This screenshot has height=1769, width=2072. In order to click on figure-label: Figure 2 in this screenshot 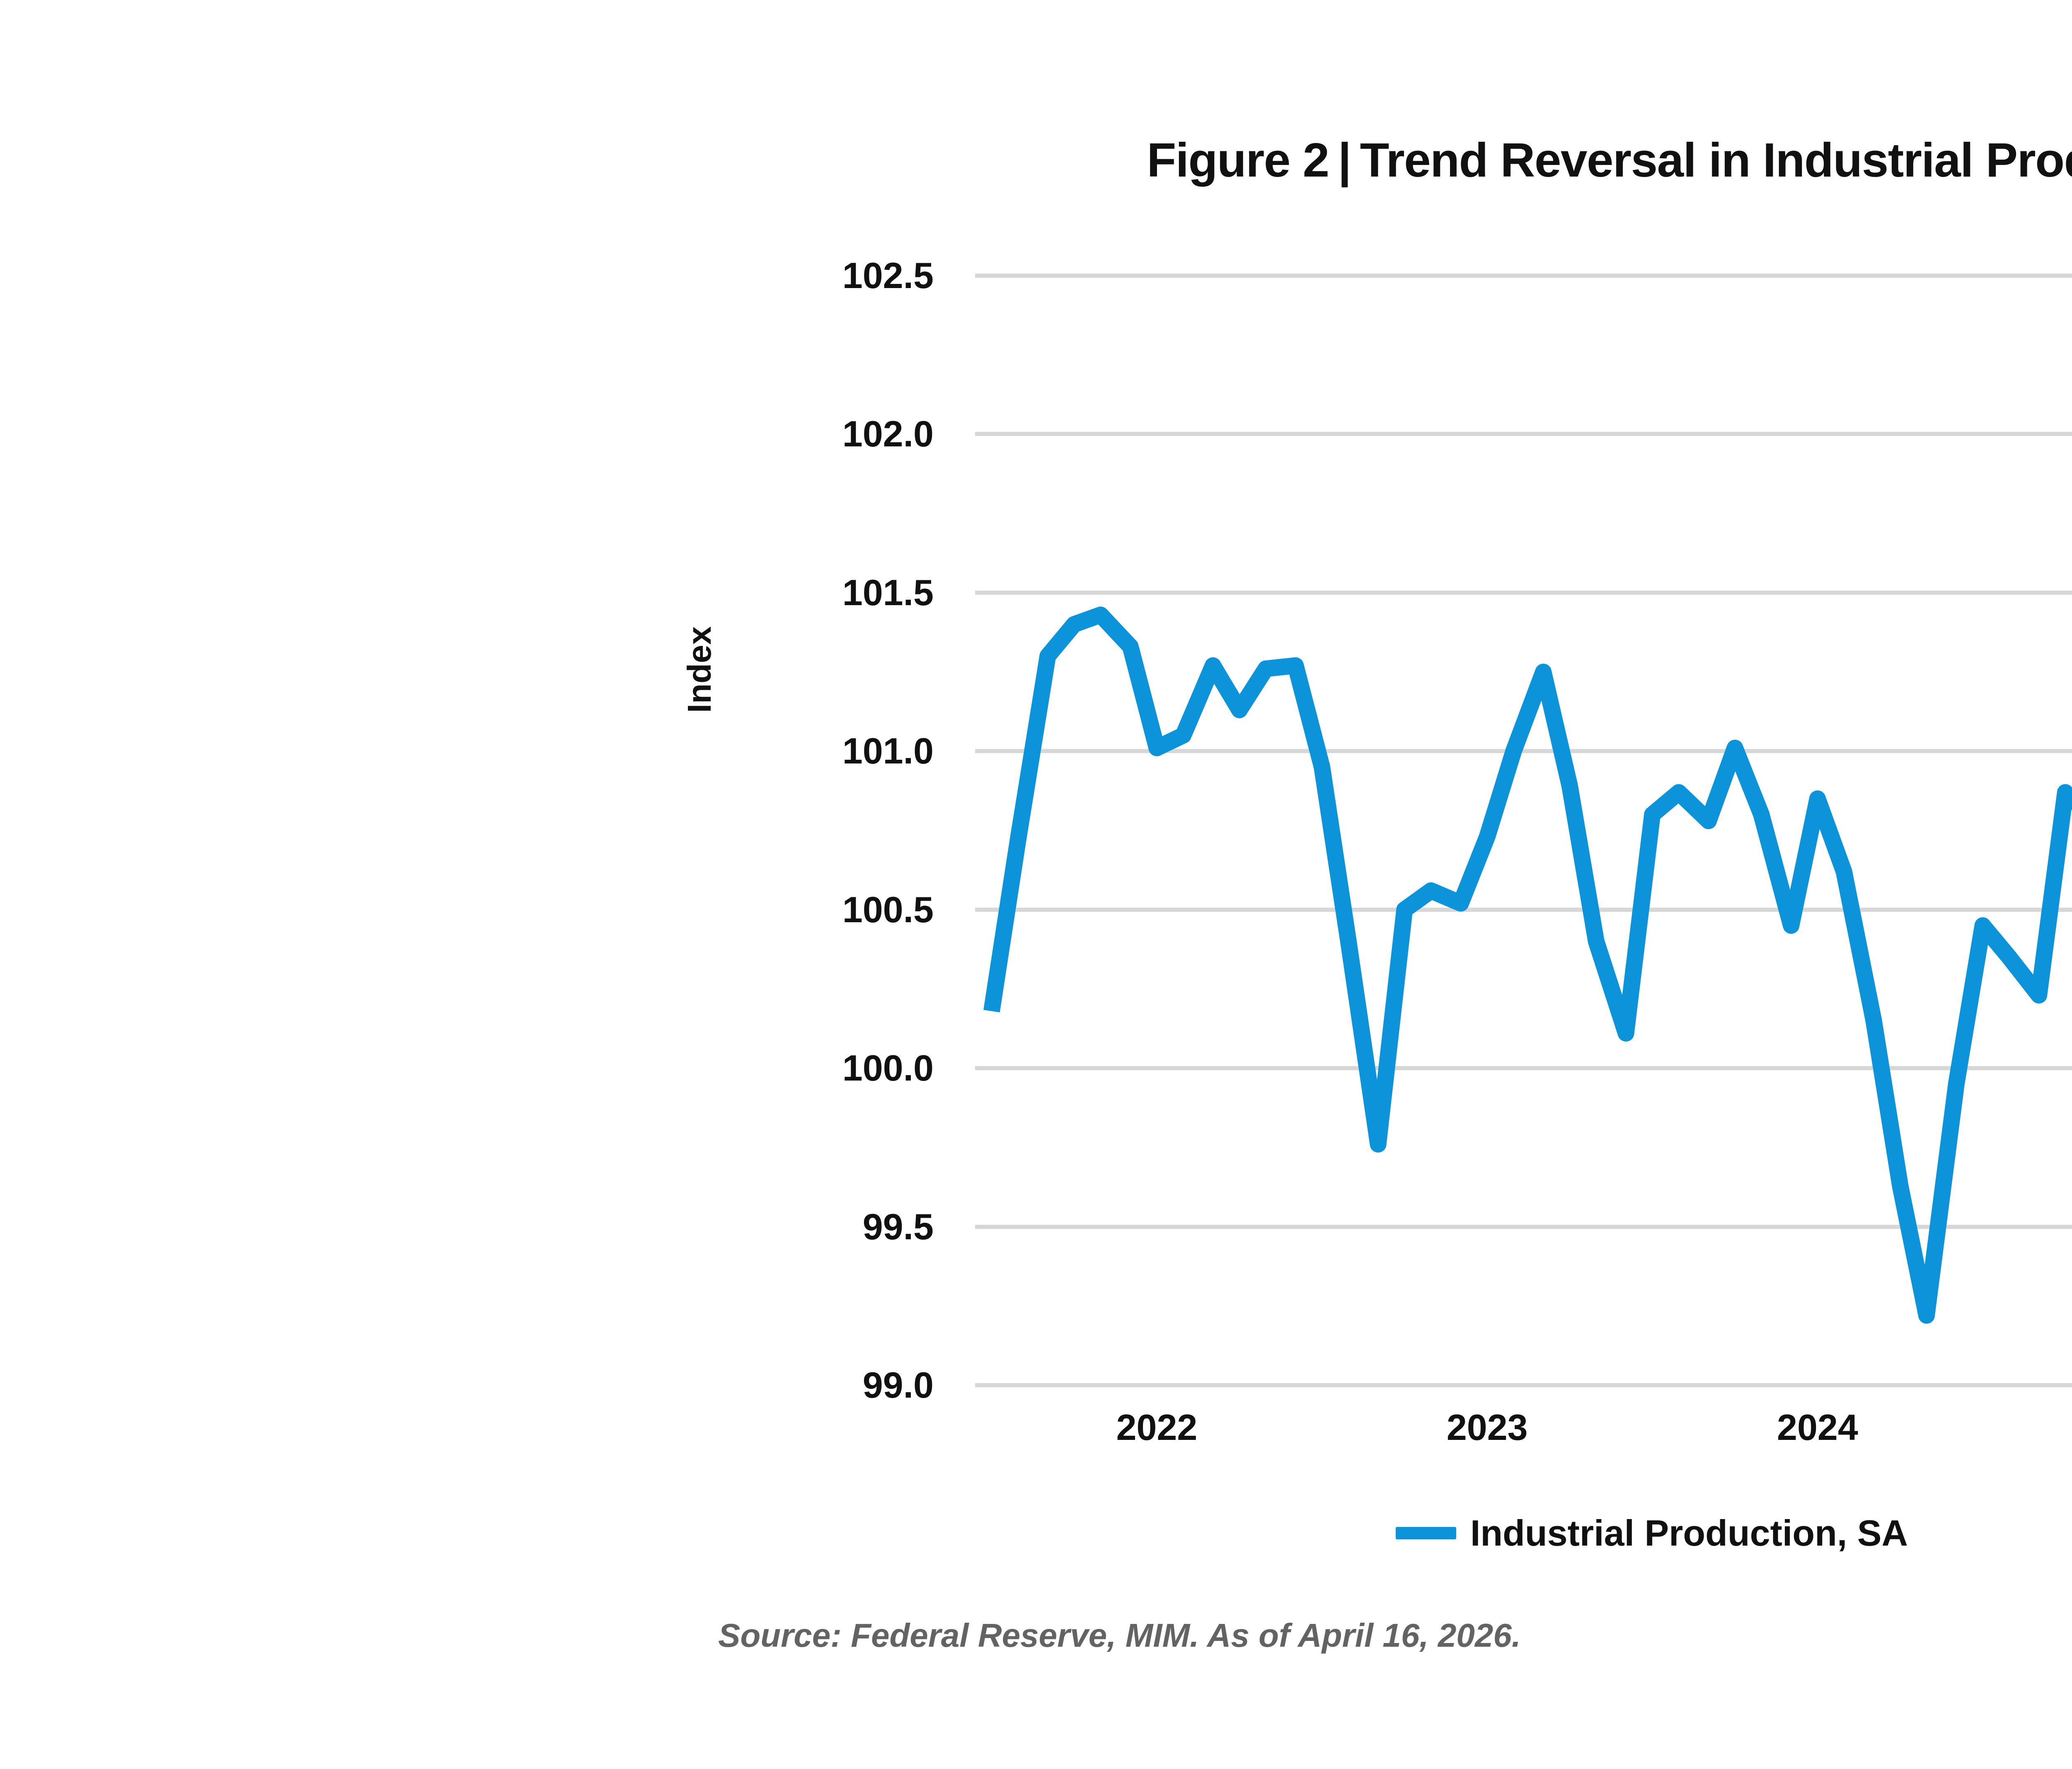, I will do `click(1238, 160)`.